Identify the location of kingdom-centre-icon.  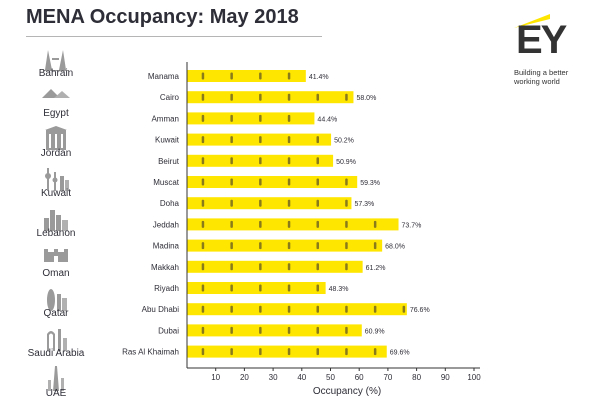
(57, 340).